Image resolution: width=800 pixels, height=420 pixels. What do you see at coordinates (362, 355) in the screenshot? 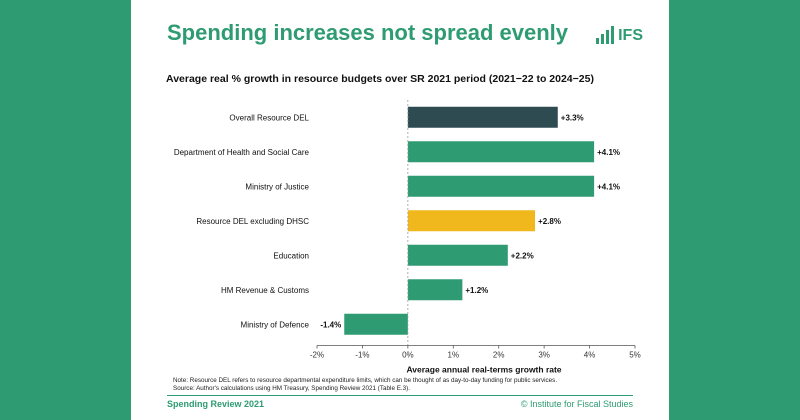
I see `x-tick-label: -1%` at bounding box center [362, 355].